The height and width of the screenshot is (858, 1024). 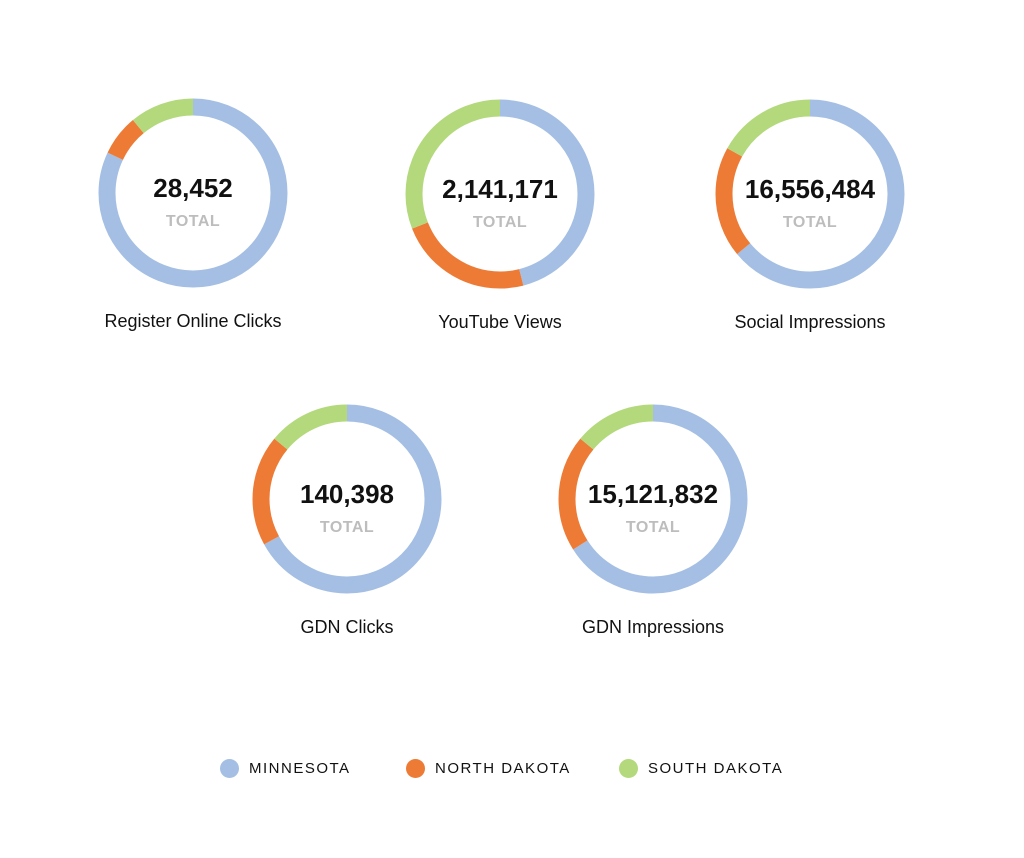 I want to click on donut-svg: 28,452 TOTAL, so click(x=193, y=193).